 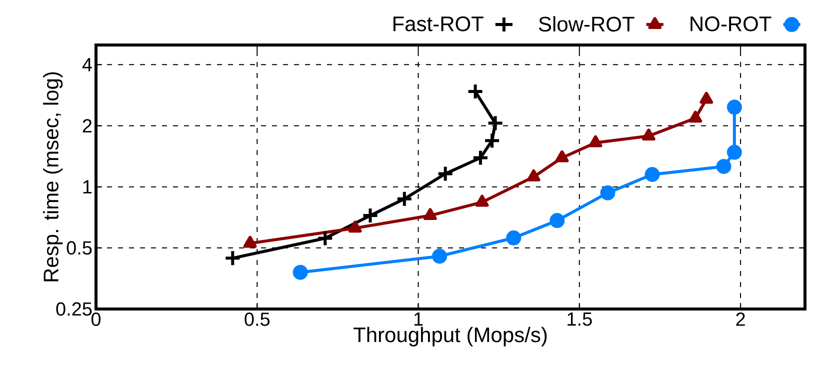 I want to click on y-tick-label: 0.25, so click(x=74, y=309).